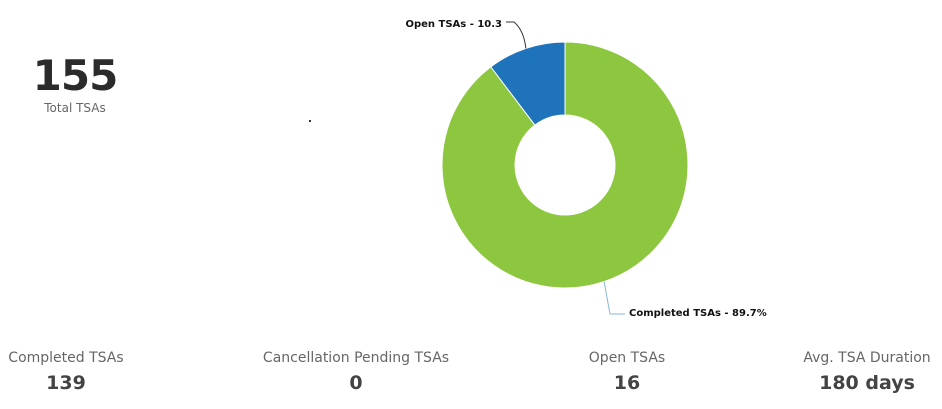  Describe the element at coordinates (356, 358) in the screenshot. I see `kpi-cancellation-pending-label: Cancellation Pending TSAs` at that location.